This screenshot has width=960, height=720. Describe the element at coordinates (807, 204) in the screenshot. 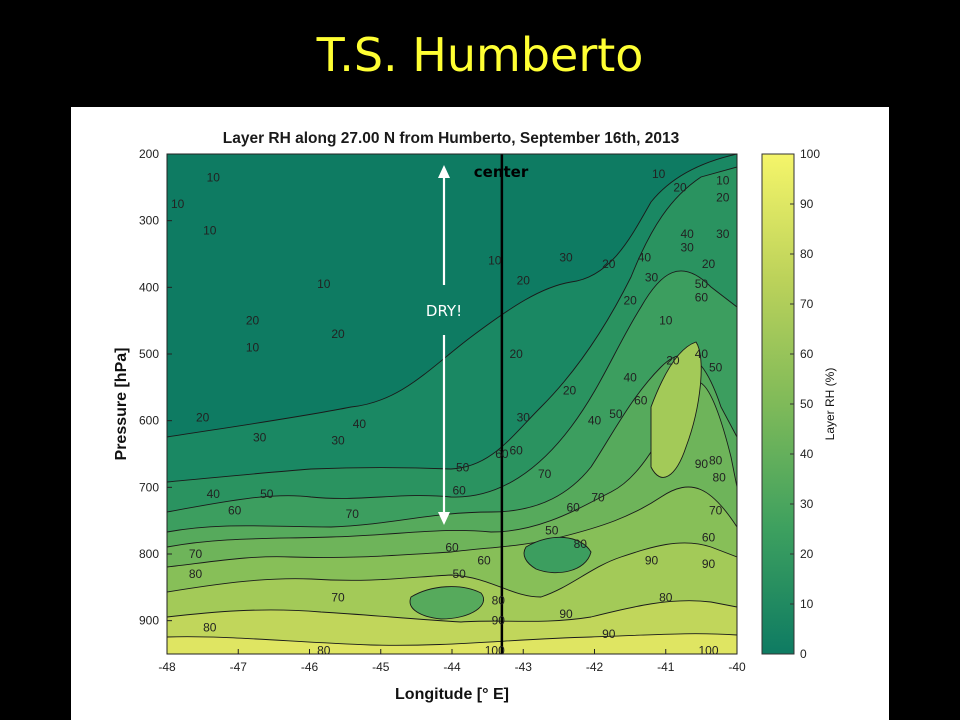

I see `colorbar-tick-label: 90` at that location.